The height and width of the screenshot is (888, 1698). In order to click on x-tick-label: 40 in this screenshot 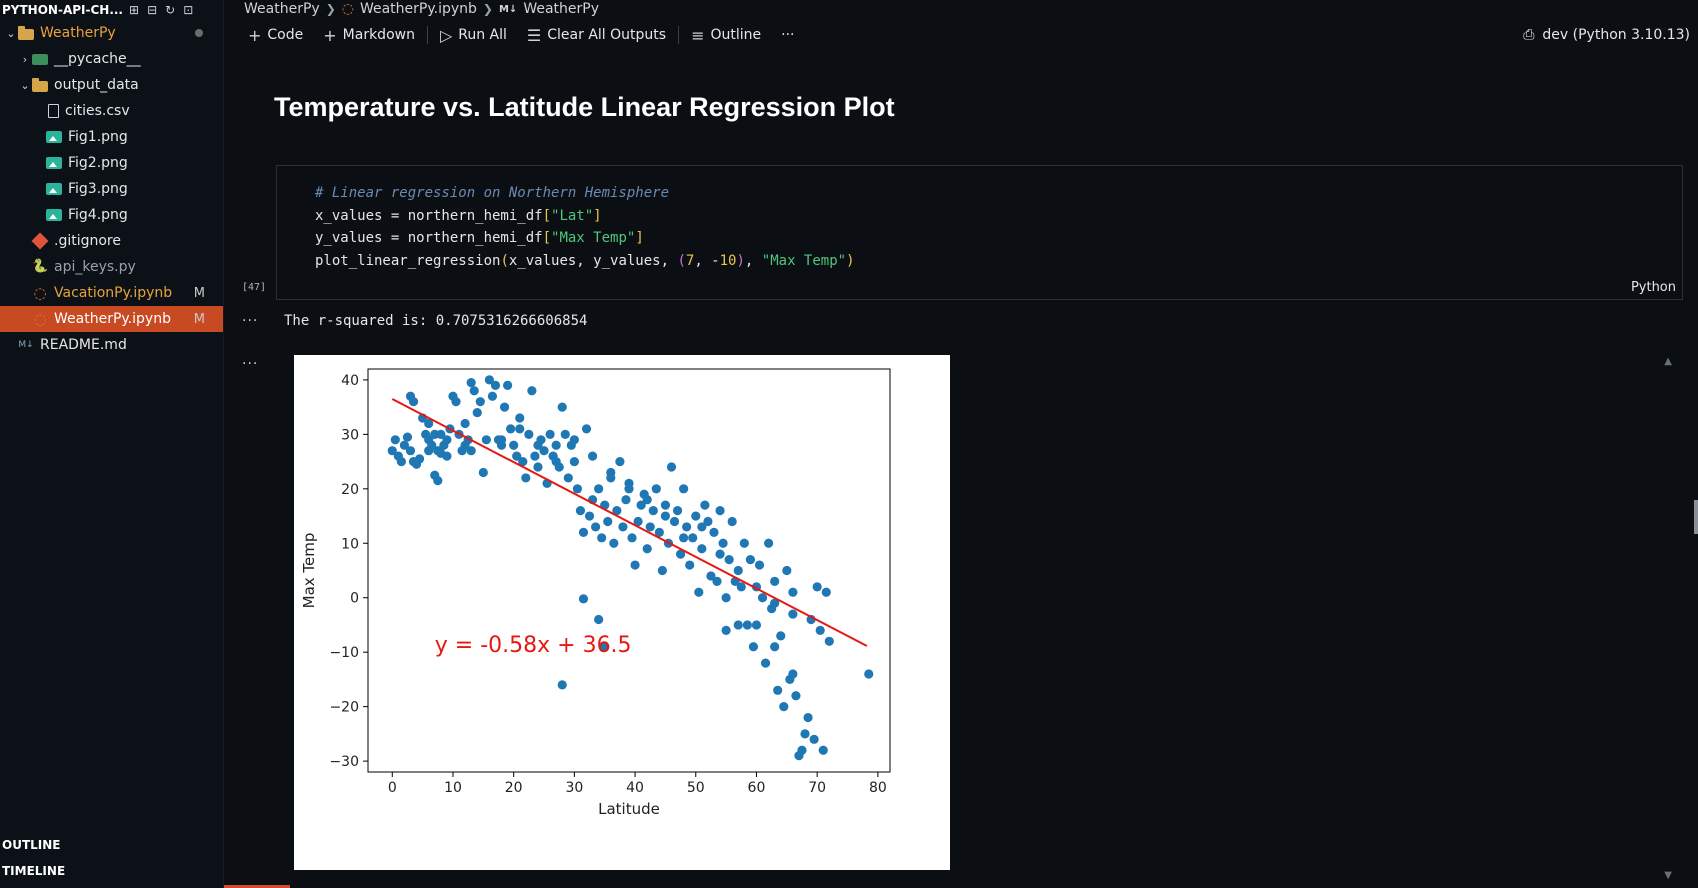, I will do `click(635, 788)`.